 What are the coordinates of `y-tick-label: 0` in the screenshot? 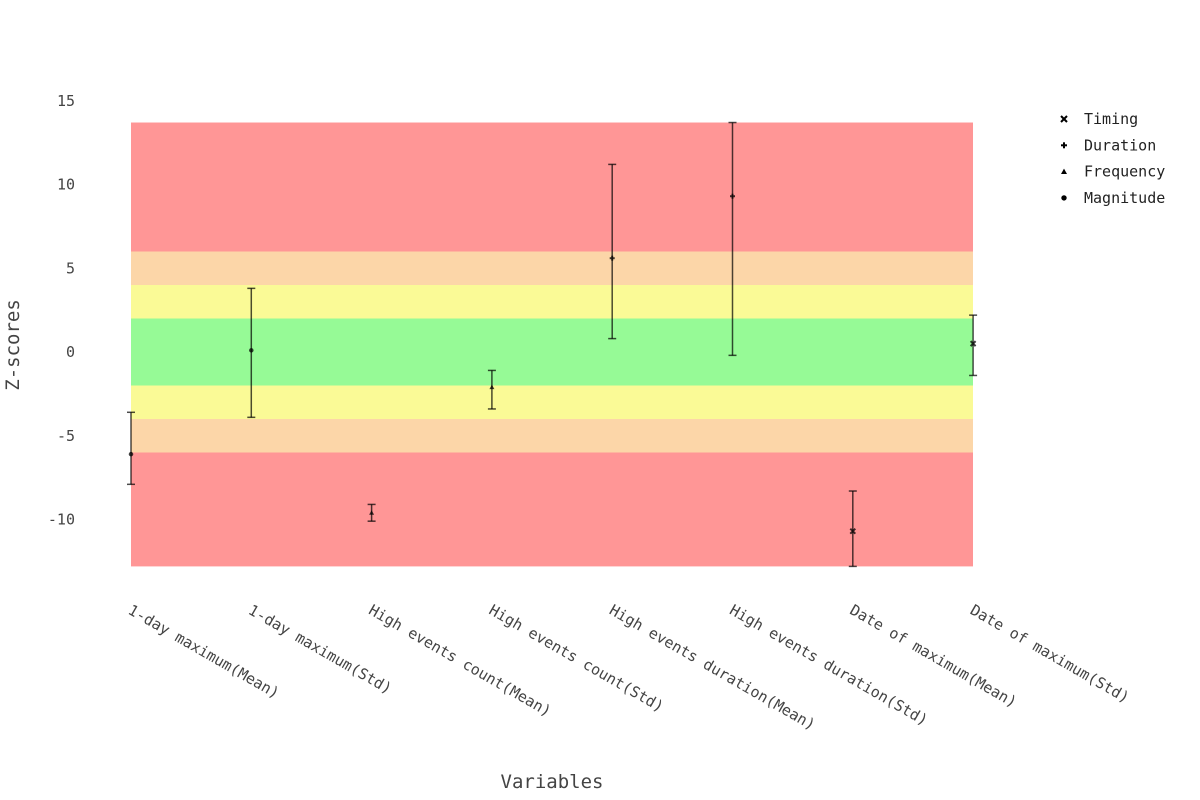 It's located at (70, 352).